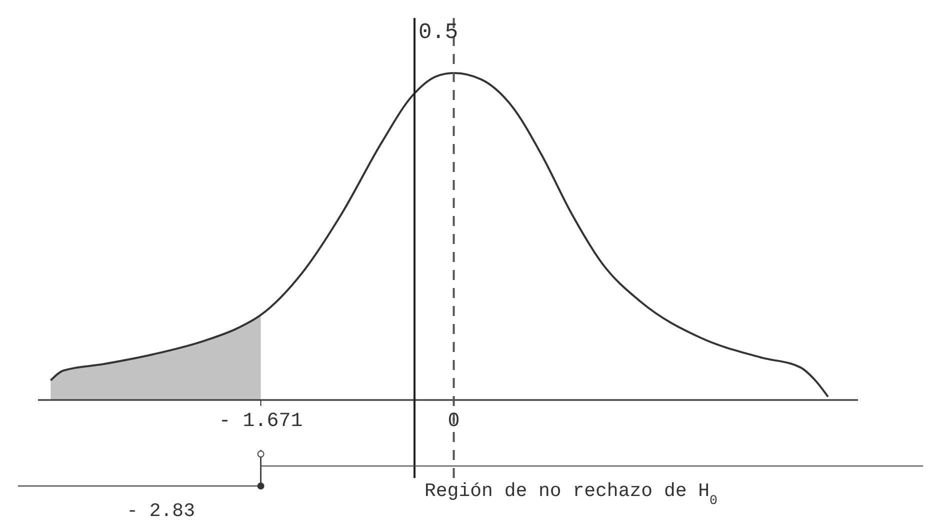  I want to click on text: - 2.83, so click(160, 511).